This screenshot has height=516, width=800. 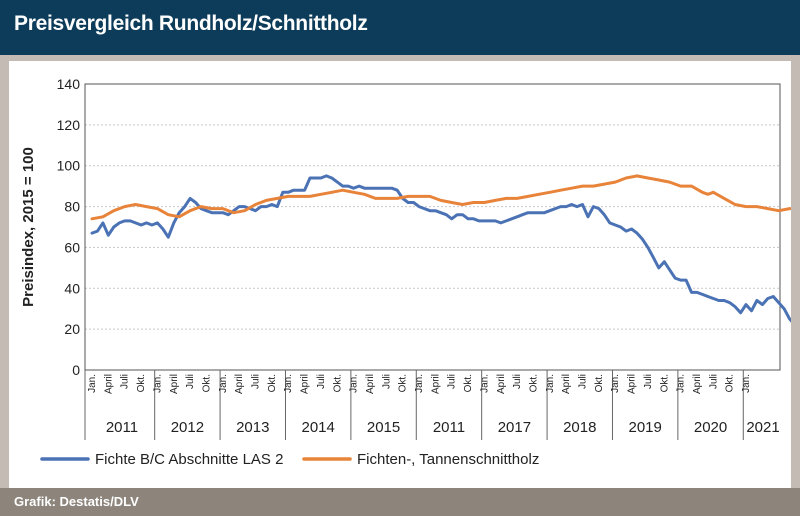 What do you see at coordinates (28, 227) in the screenshot?
I see `y-axis-label: Preisindex, 2015 = 100` at bounding box center [28, 227].